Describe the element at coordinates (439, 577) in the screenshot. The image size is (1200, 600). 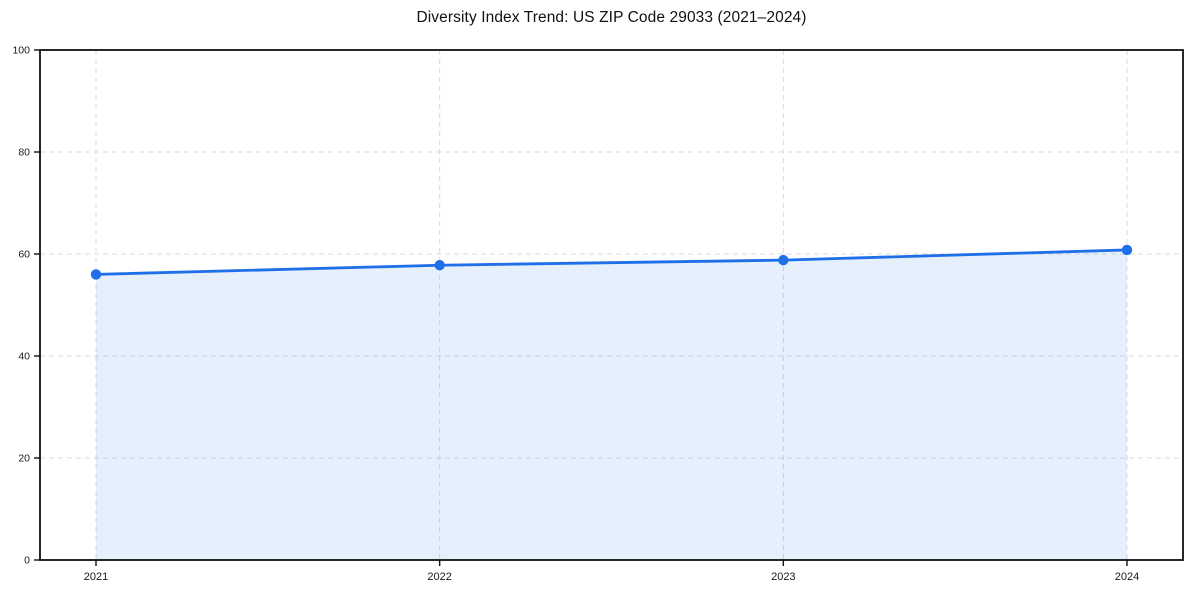
I see `x-axis-tick-label: 2022` at that location.